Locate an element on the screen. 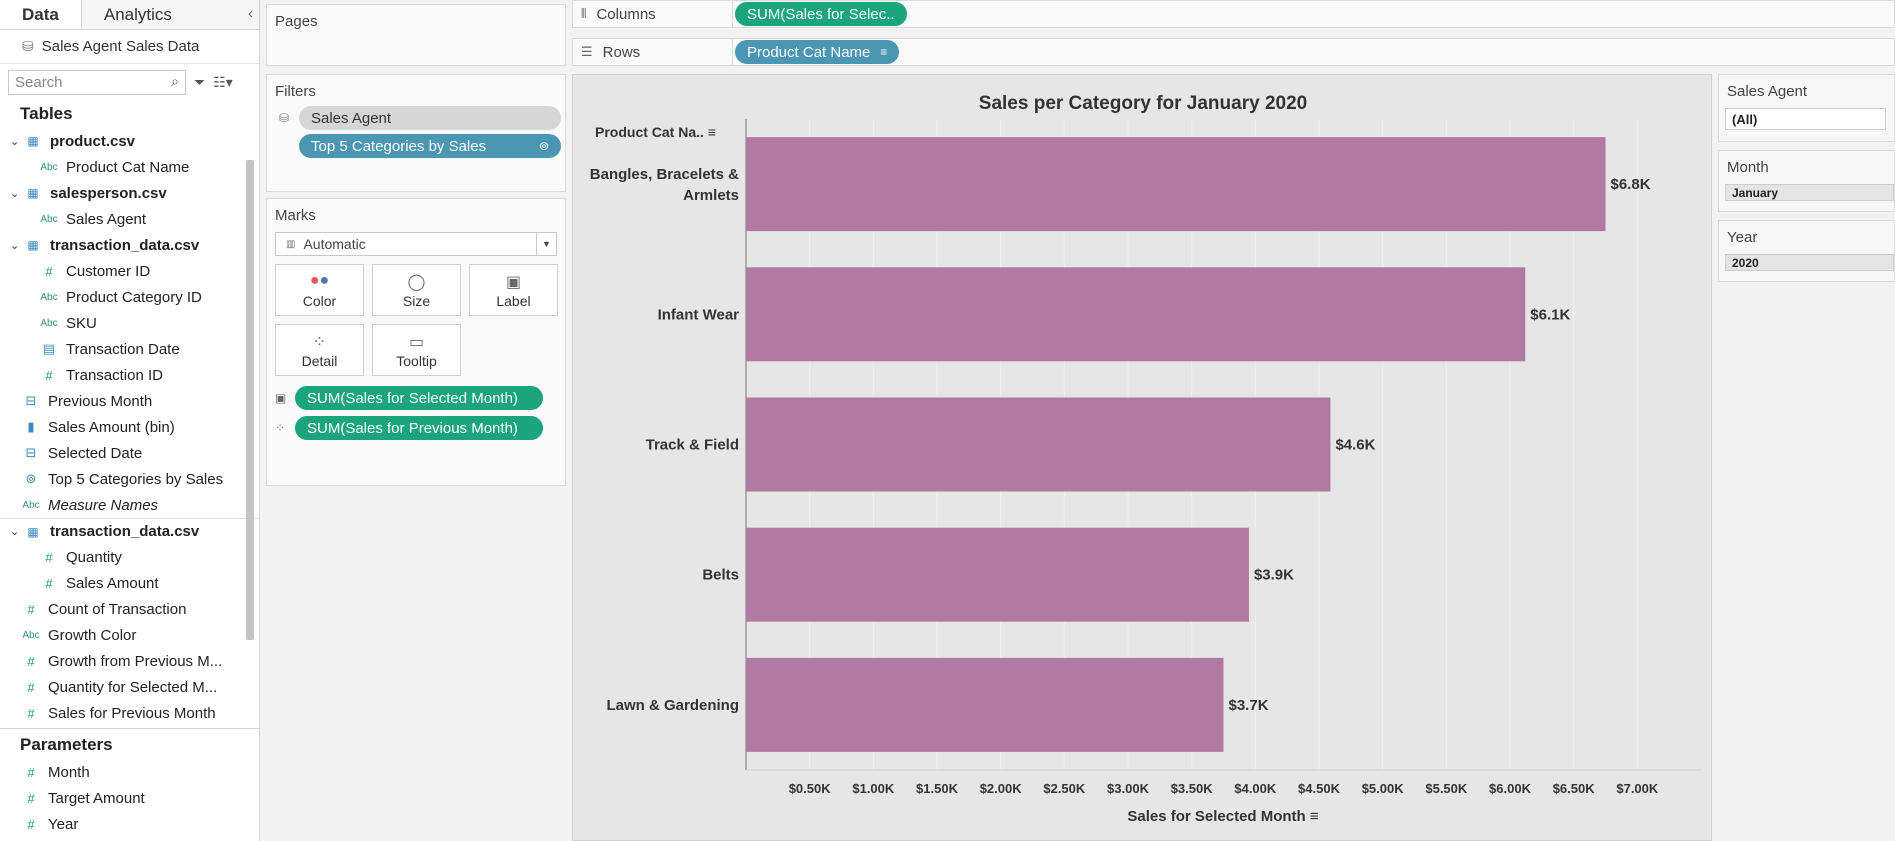 Image resolution: width=1895 pixels, height=841 pixels. field-label: SKU is located at coordinates (81, 323).